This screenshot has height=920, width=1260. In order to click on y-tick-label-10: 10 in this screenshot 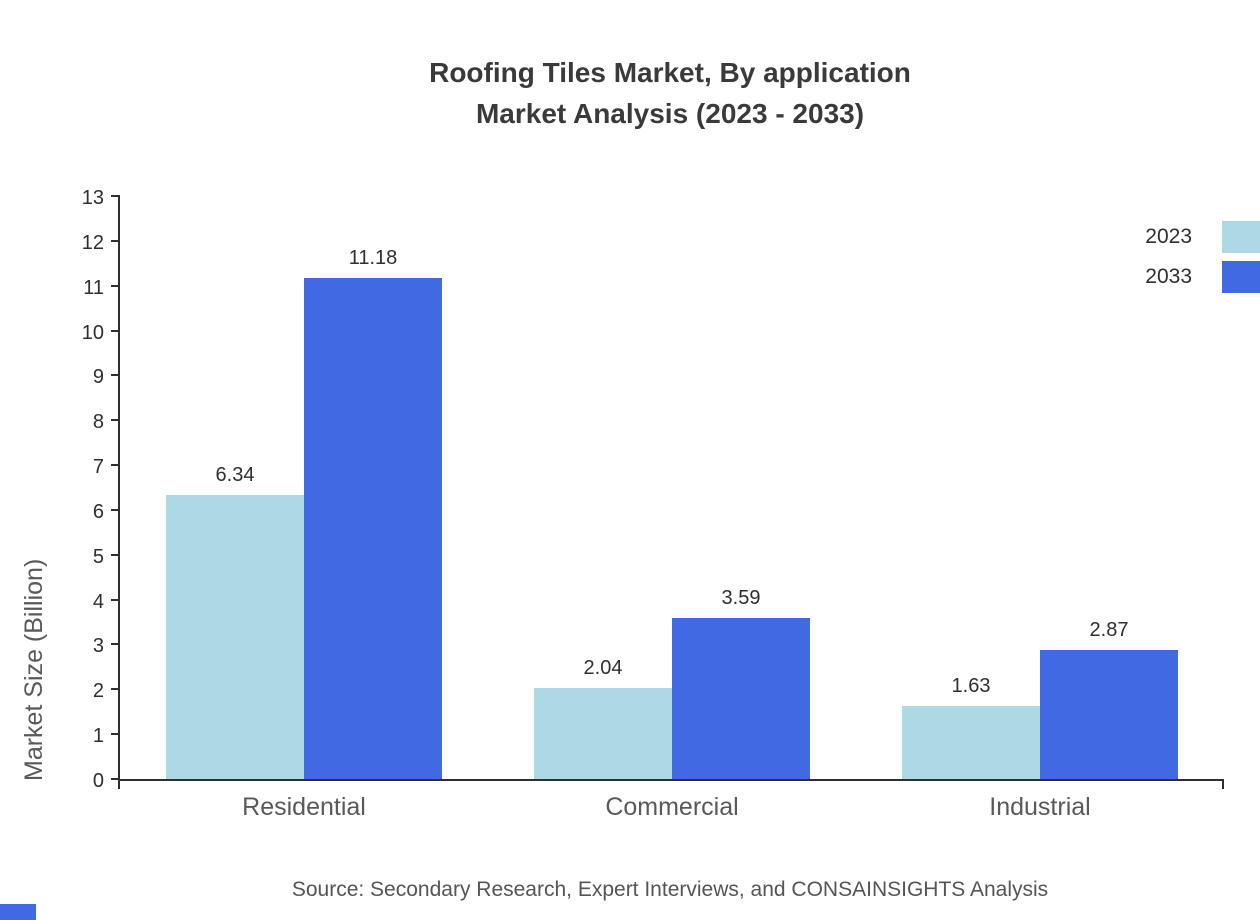, I will do `click(92, 332)`.